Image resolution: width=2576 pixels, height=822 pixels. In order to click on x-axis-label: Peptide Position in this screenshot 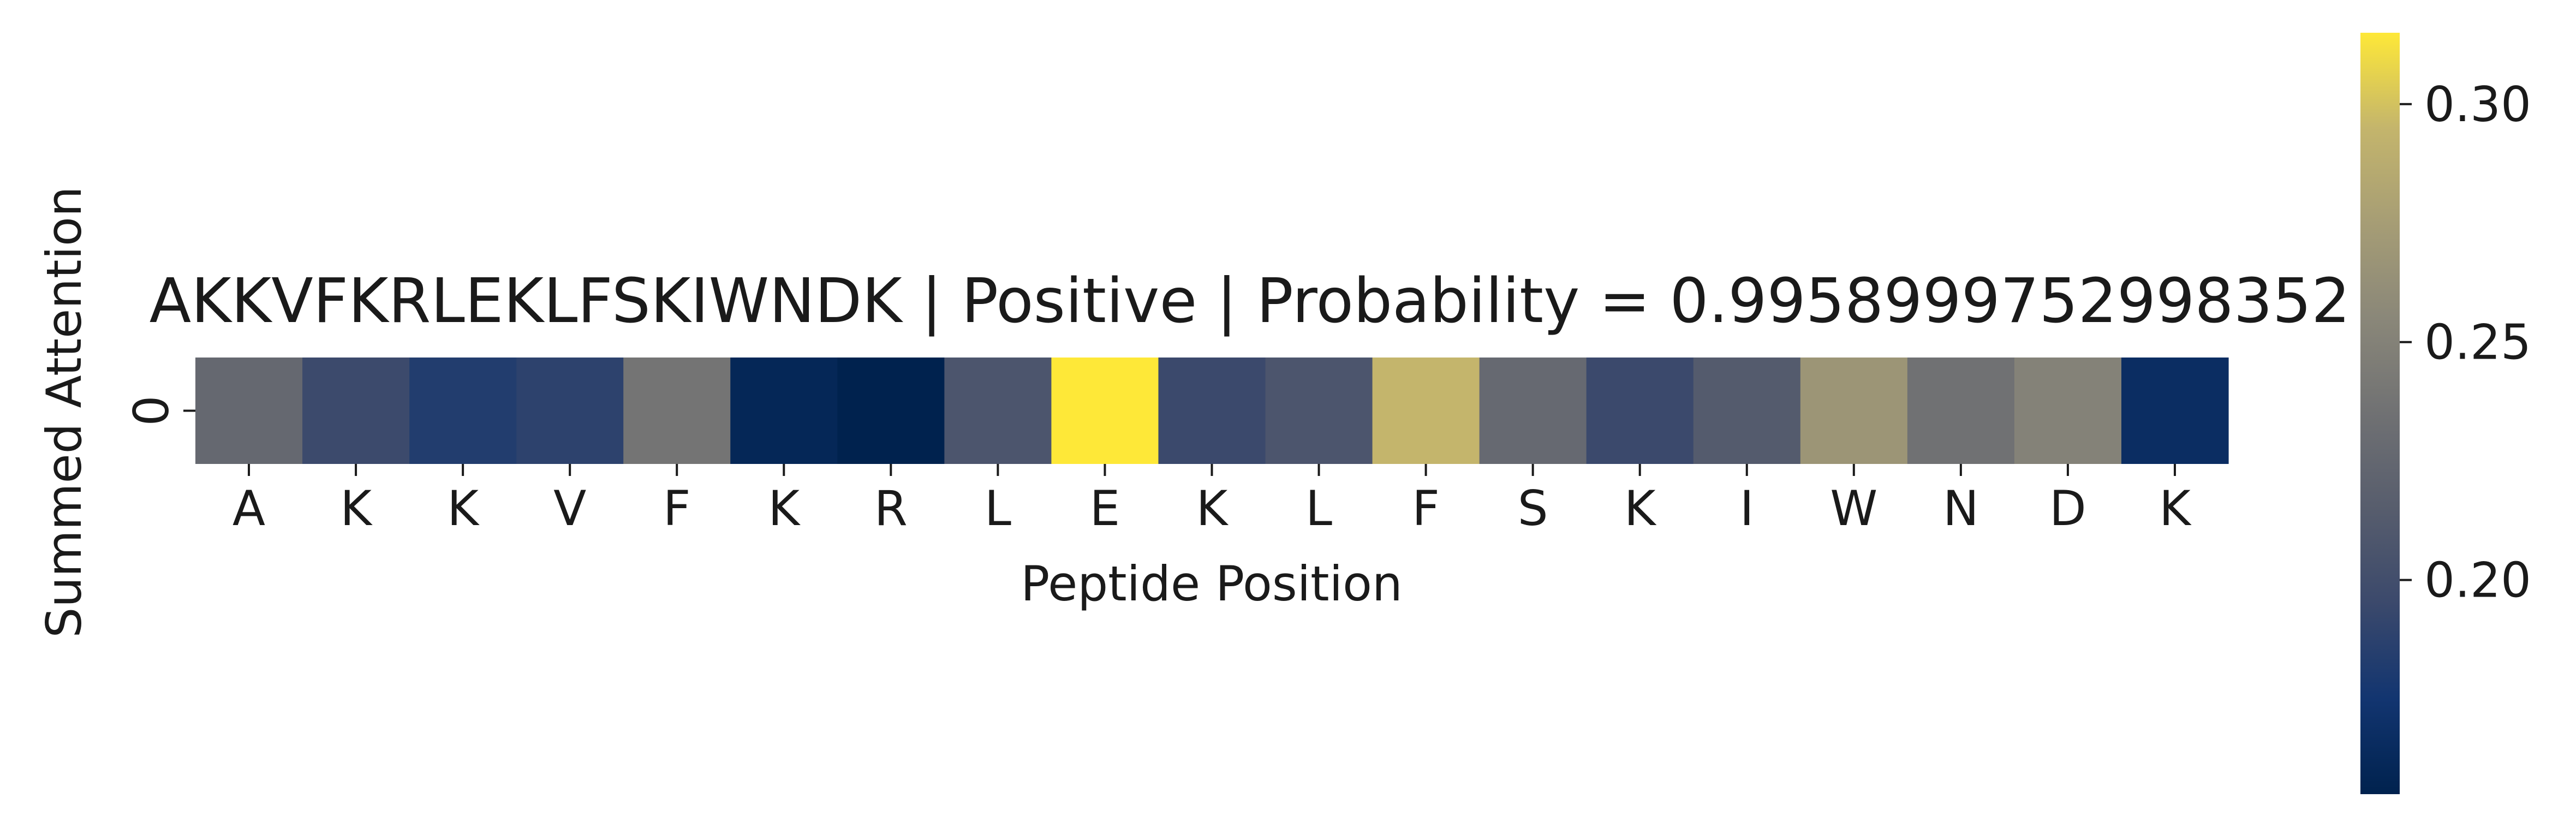, I will do `click(1212, 584)`.